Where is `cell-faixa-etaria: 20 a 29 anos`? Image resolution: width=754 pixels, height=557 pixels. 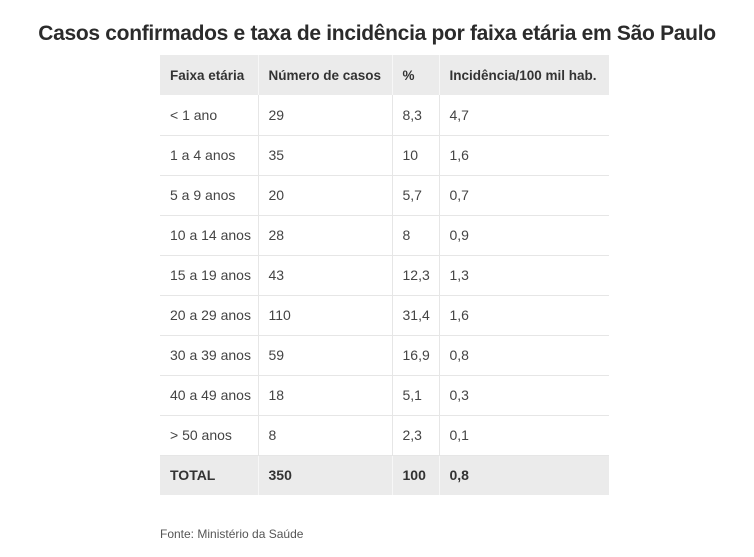 cell-faixa-etaria: 20 a 29 anos is located at coordinates (209, 315).